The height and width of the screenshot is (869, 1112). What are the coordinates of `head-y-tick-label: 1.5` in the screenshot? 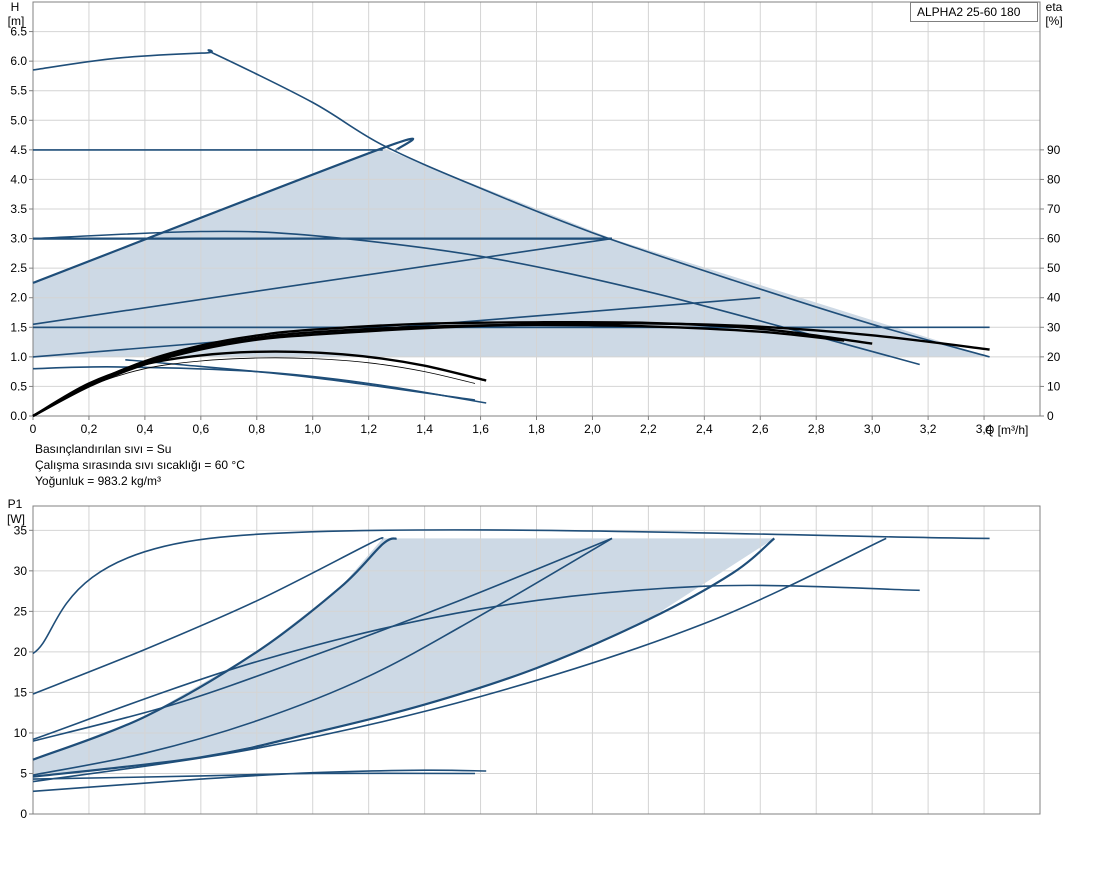 It's located at (18, 327).